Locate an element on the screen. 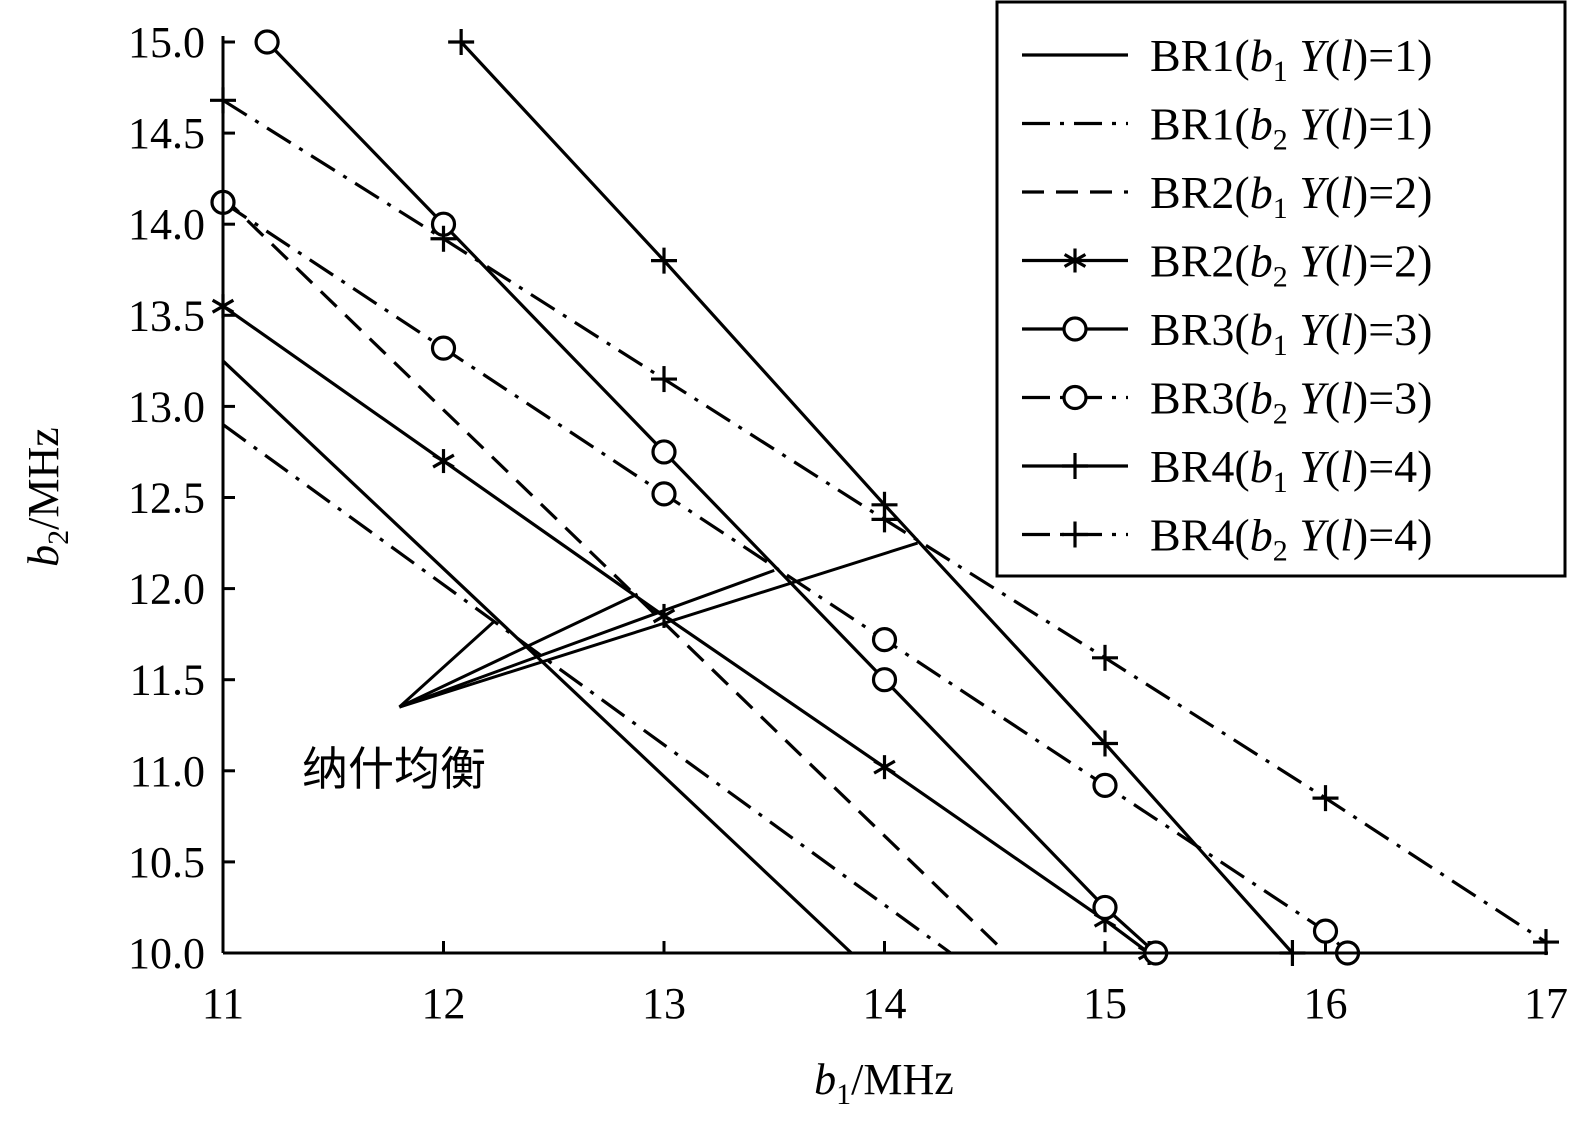 The image size is (1589, 1137). y-axis-label: b2/MHz is located at coordinates (47, 497).